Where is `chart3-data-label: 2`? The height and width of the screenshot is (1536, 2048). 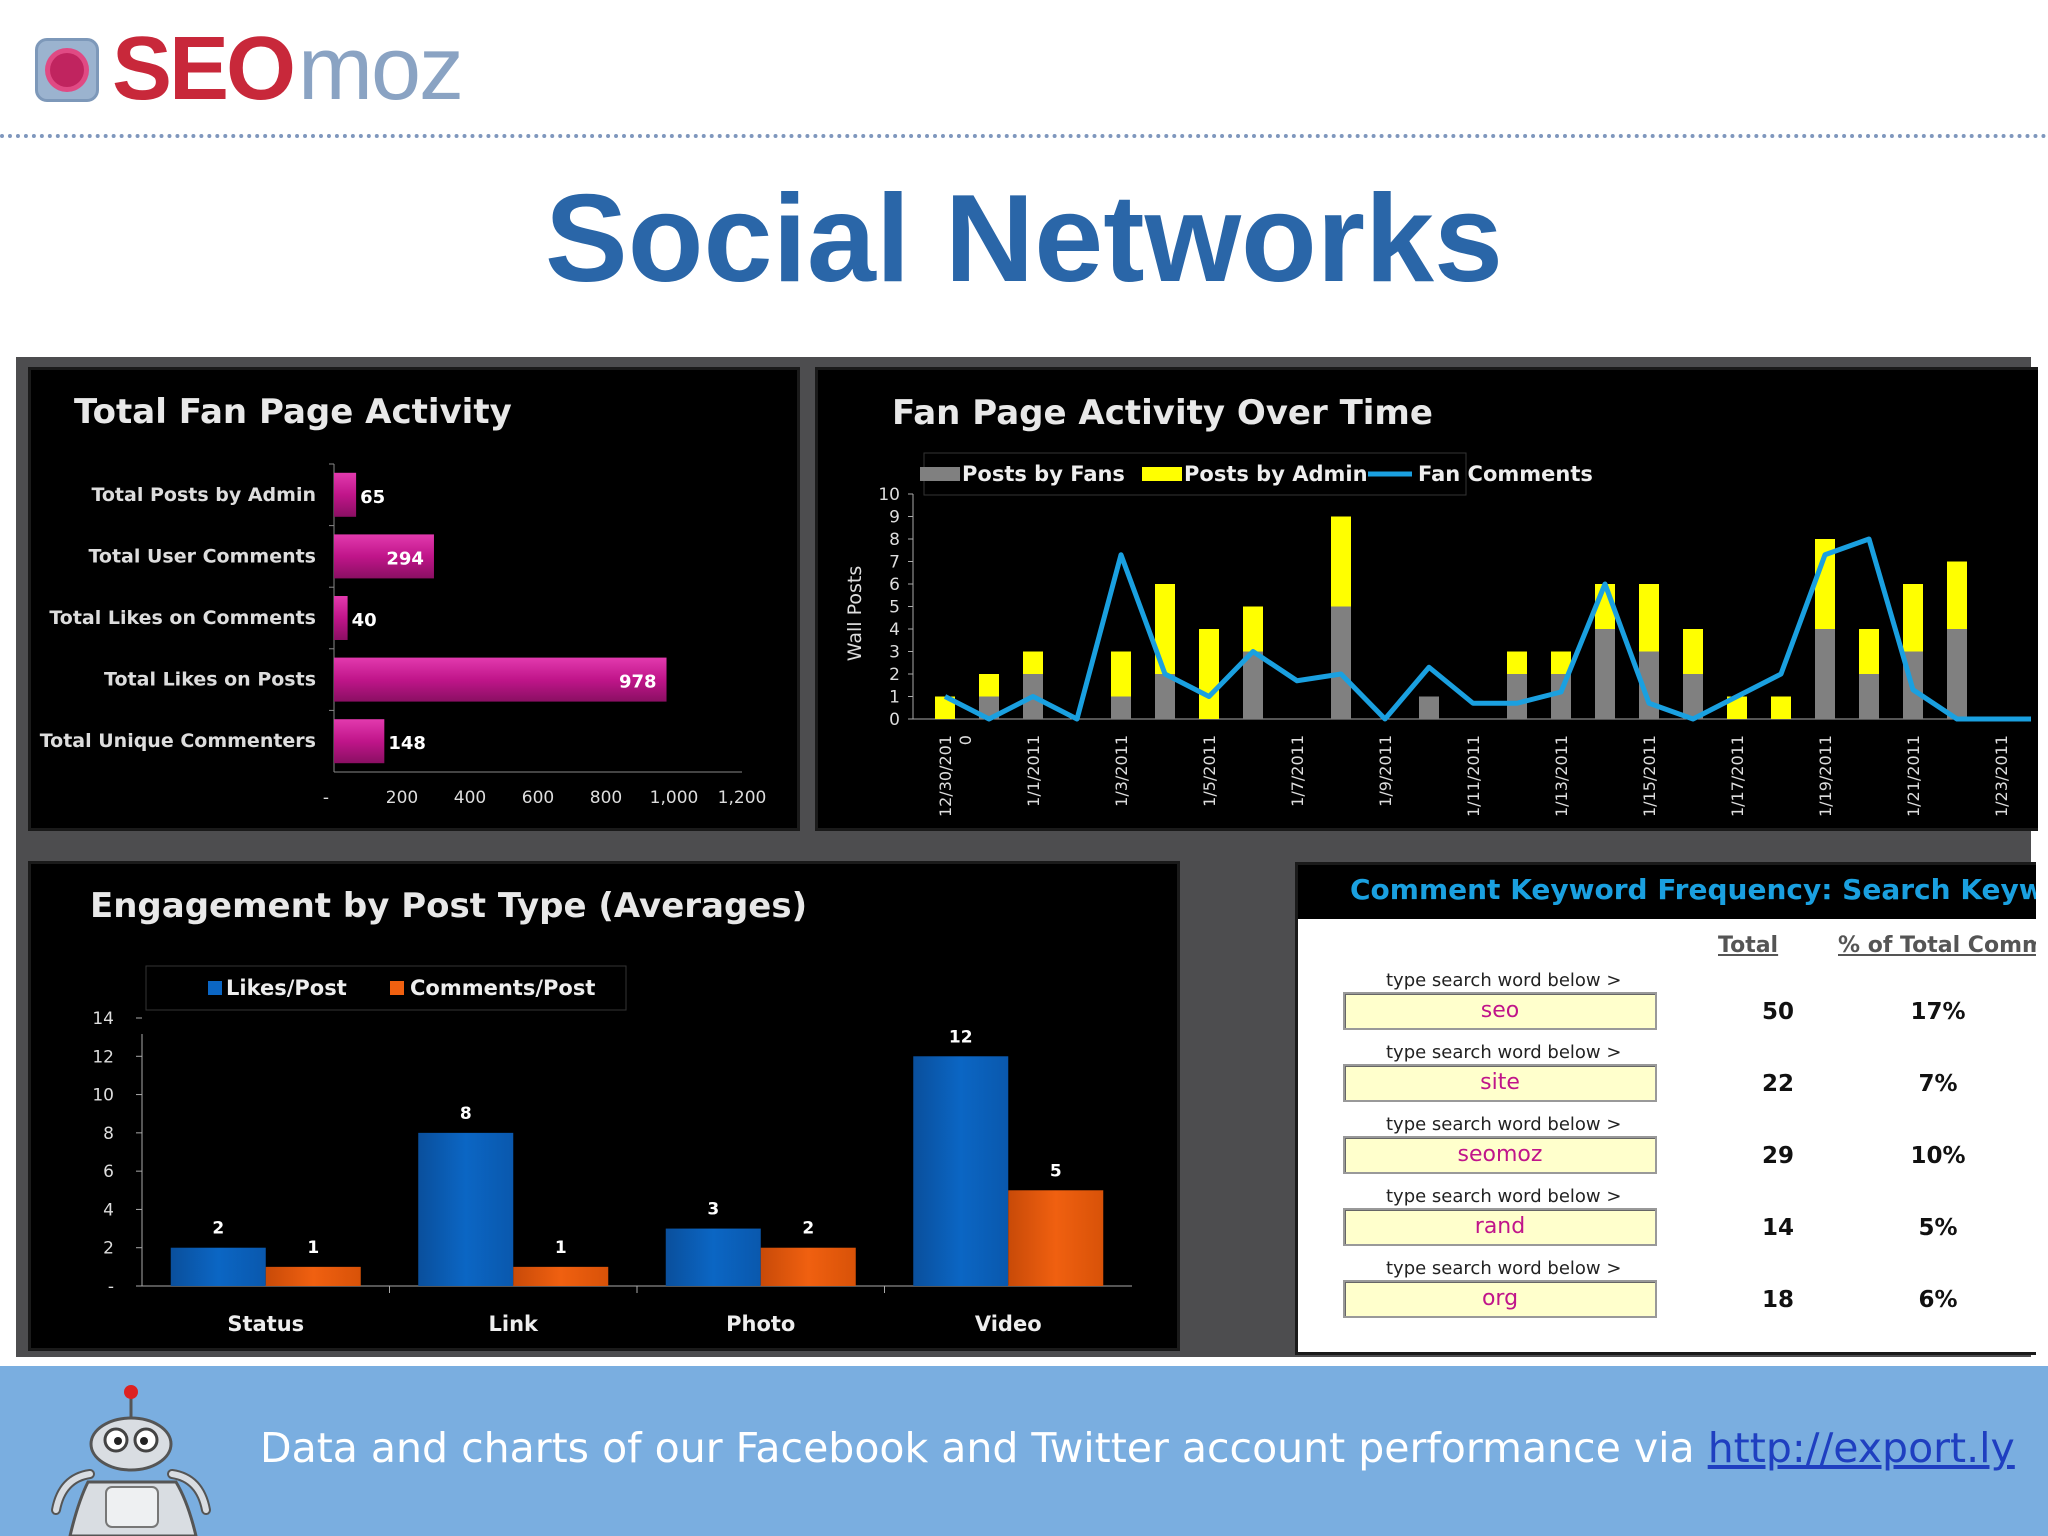 chart3-data-label: 2 is located at coordinates (218, 1229).